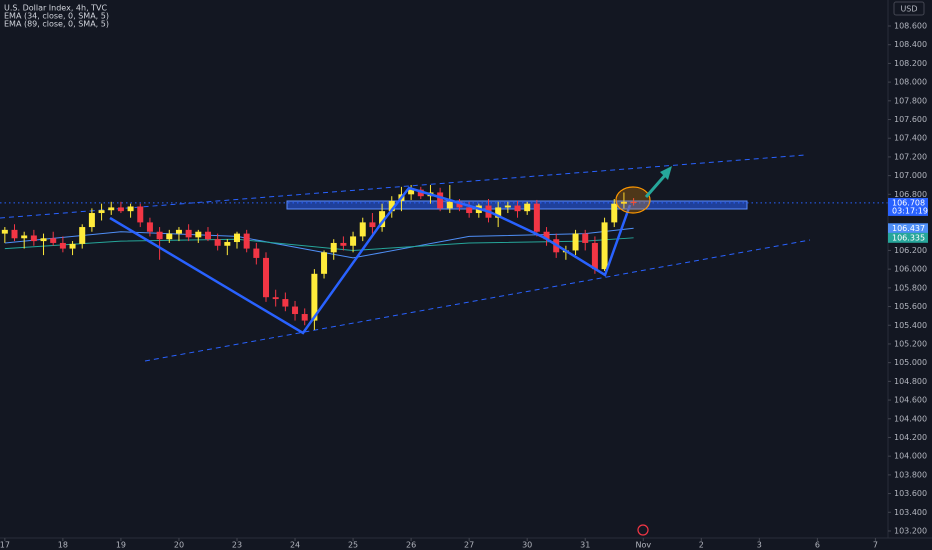 The height and width of the screenshot is (550, 932). What do you see at coordinates (910, 119) in the screenshot?
I see `y-tick-label: 107.600` at bounding box center [910, 119].